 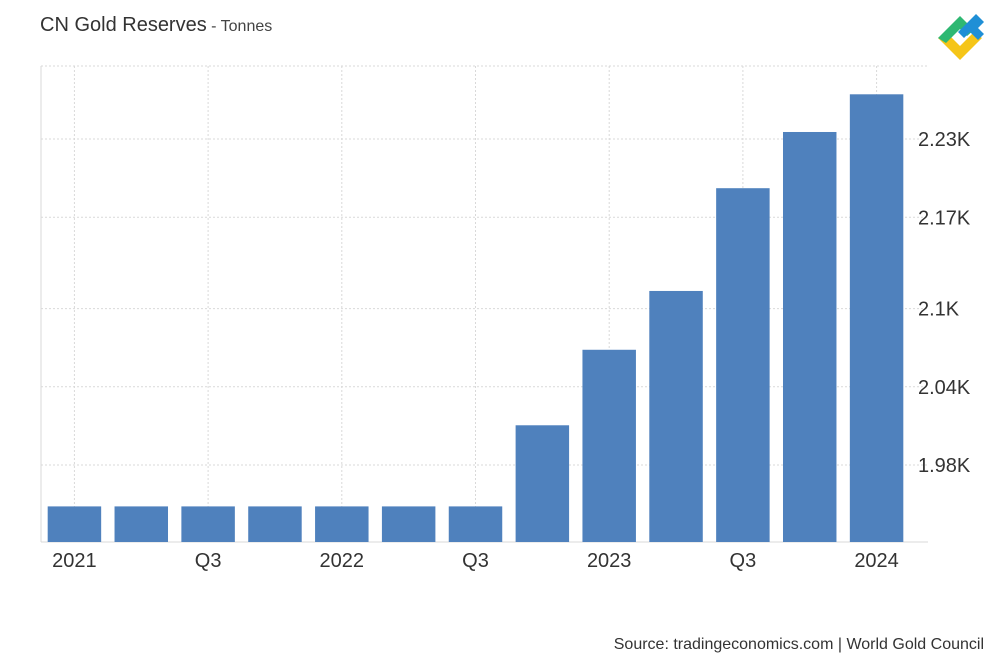 I want to click on x-axis: 2021 Q3 2022 Q3 2023 Q3 2024, so click(x=475, y=561).